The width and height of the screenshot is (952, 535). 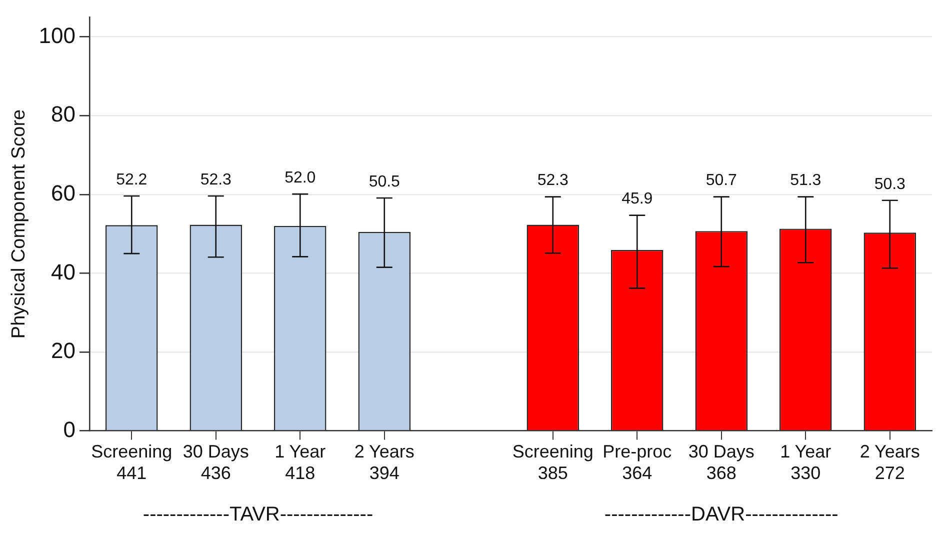 What do you see at coordinates (131, 463) in the screenshot?
I see `x-tick-label: Screening 441` at bounding box center [131, 463].